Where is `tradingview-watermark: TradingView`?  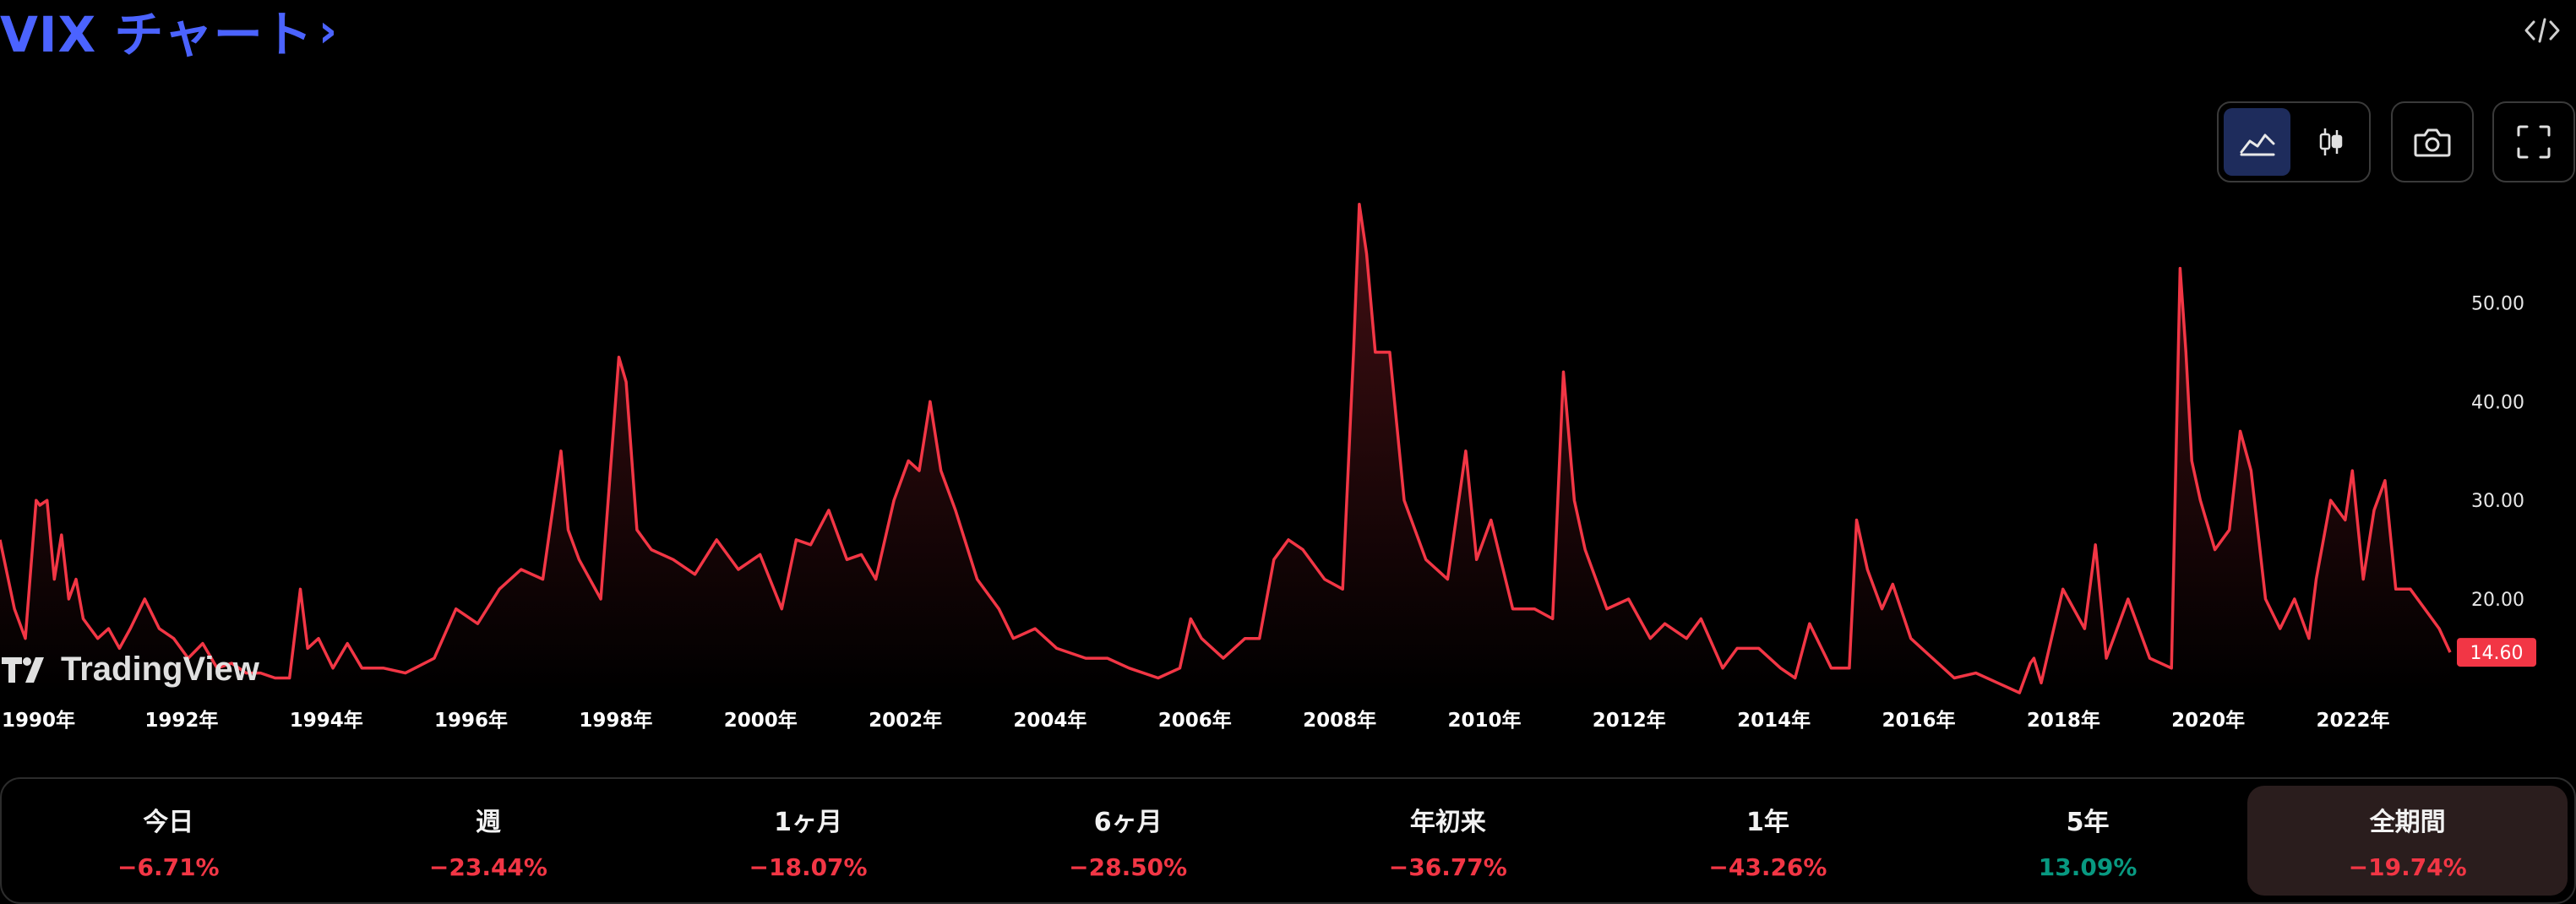 tradingview-watermark: TradingView is located at coordinates (129, 669).